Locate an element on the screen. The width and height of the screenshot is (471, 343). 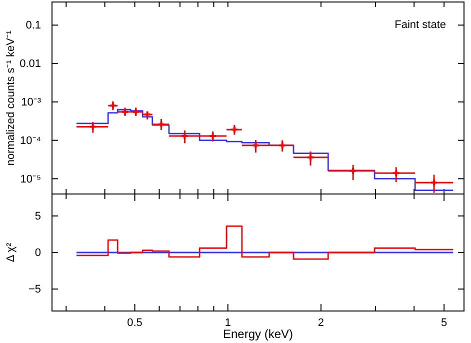
y-tick-label: 5 is located at coordinates (37, 216).